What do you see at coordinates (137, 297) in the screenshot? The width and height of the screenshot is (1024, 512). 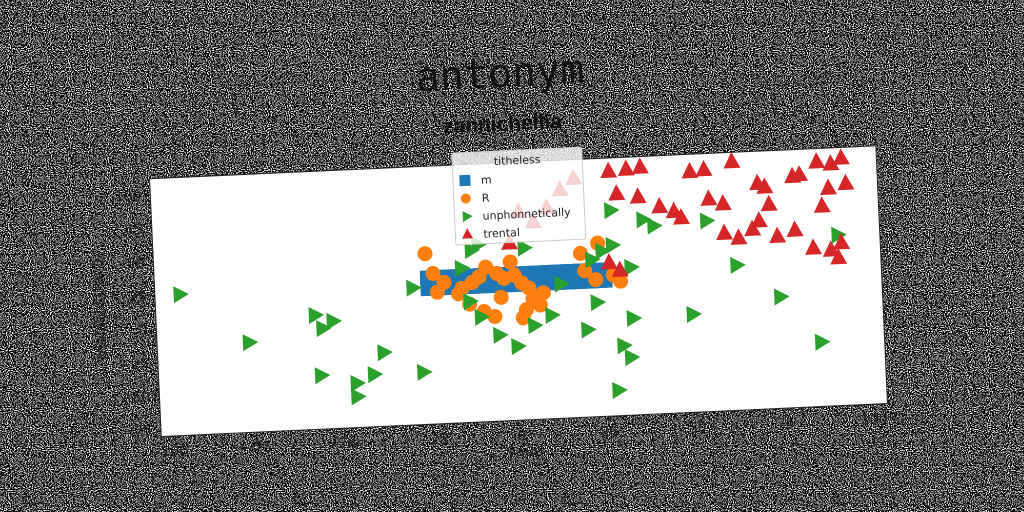 I see `y-tick-label: 25` at bounding box center [137, 297].